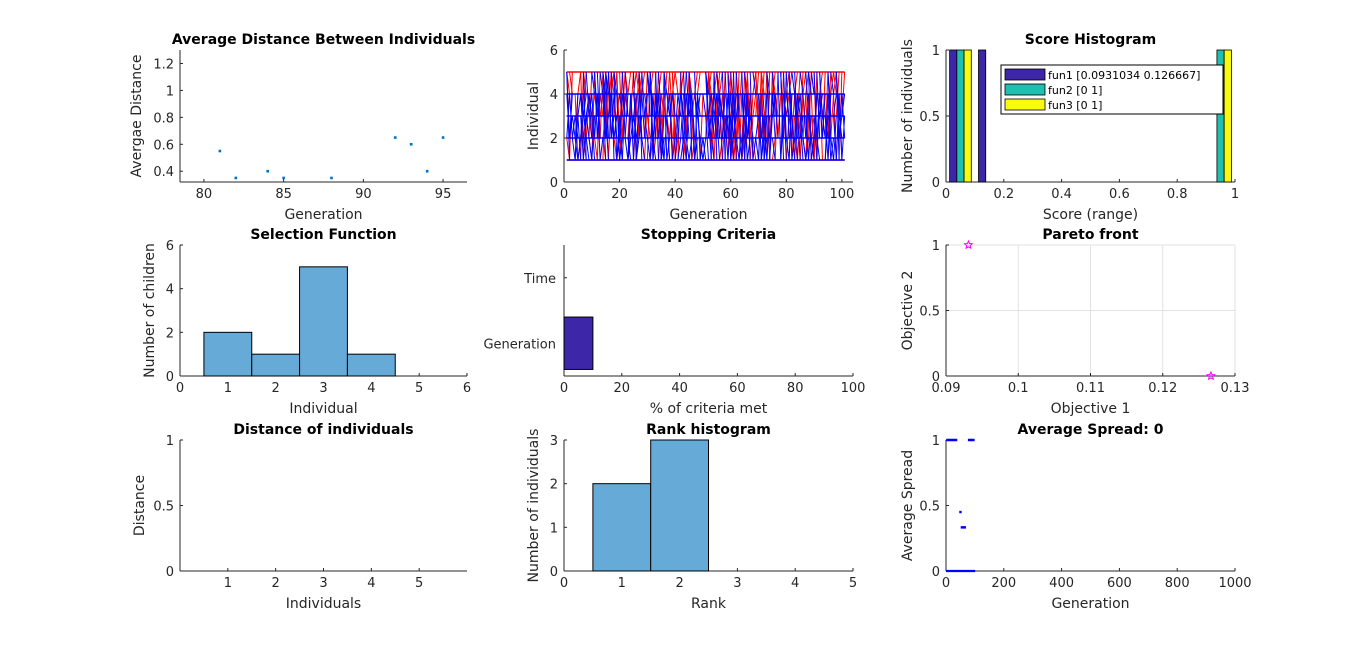  I want to click on x-tick-label: 0.12, so click(1162, 388).